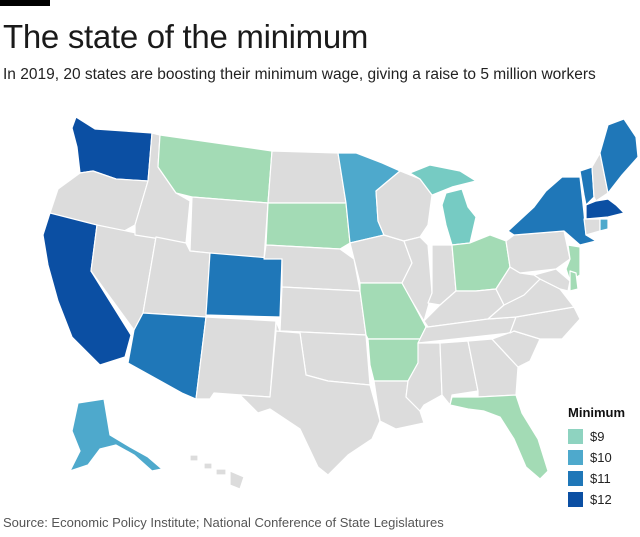 Image resolution: width=640 pixels, height=537 pixels. I want to click on state-colorado, so click(244, 285).